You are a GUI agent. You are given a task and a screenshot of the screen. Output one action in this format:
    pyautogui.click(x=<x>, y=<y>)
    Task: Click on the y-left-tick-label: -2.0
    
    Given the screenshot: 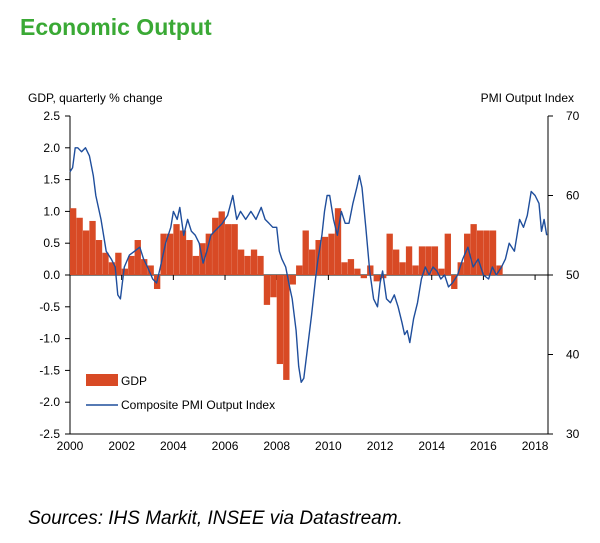 What is the action you would take?
    pyautogui.click(x=49, y=402)
    